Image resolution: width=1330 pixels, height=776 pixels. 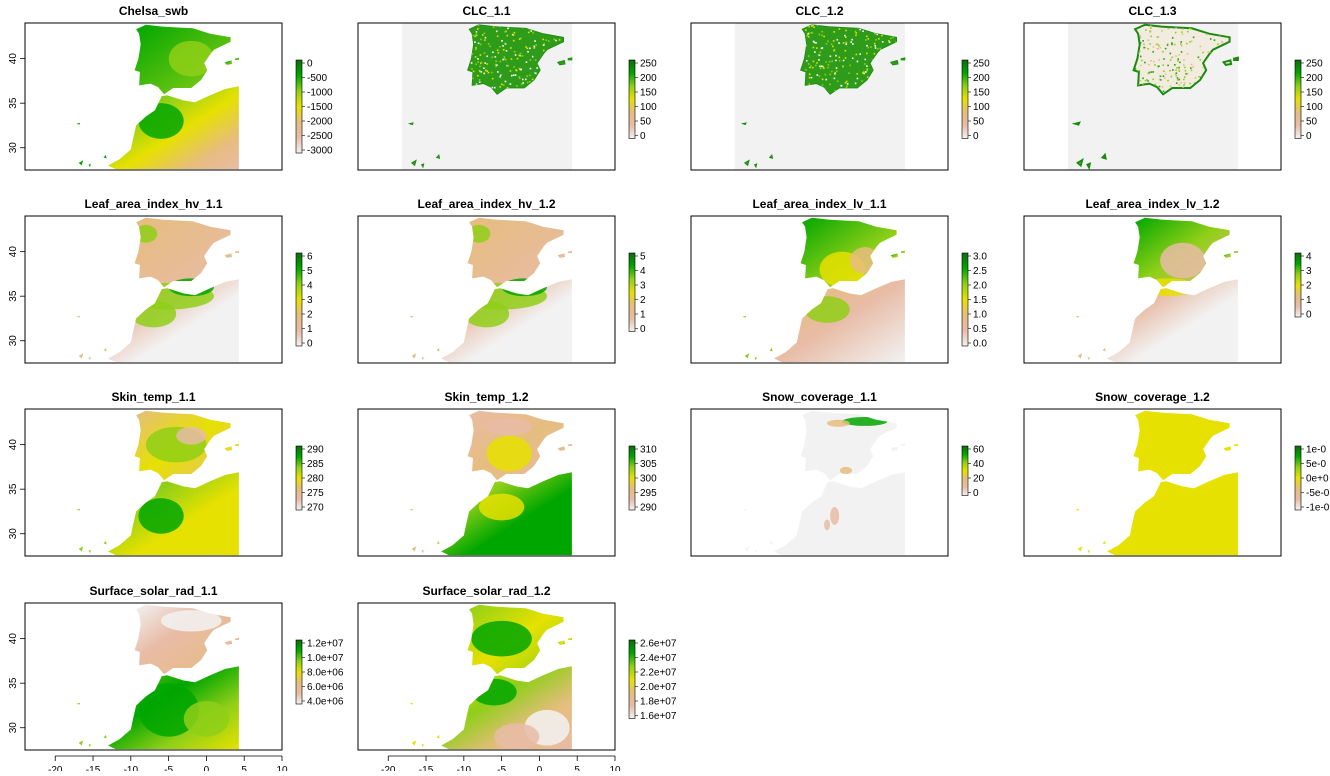 What do you see at coordinates (13, 59) in the screenshot?
I see `y-tick-label: 40` at bounding box center [13, 59].